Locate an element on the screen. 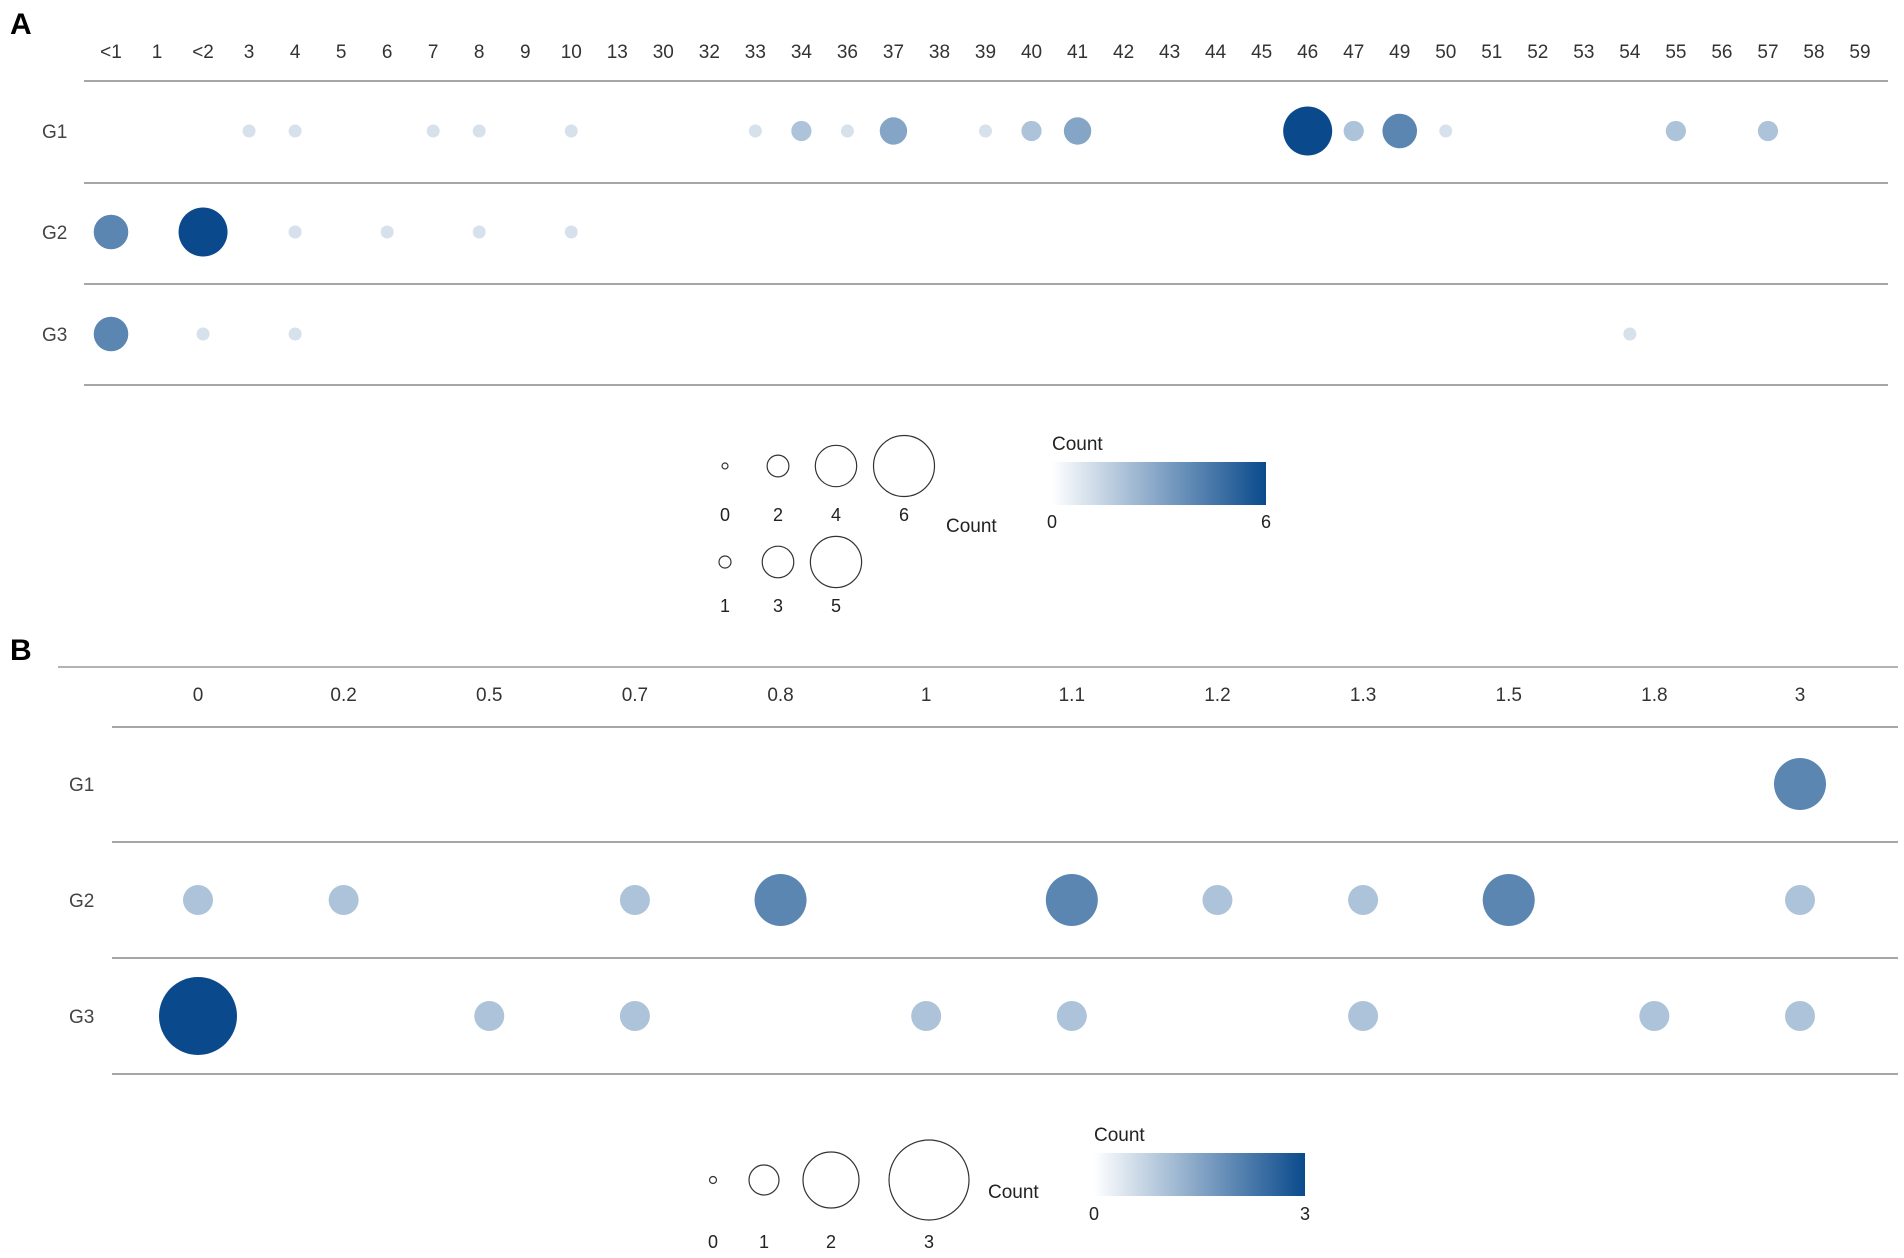  x-tick-label: 38 is located at coordinates (939, 52).